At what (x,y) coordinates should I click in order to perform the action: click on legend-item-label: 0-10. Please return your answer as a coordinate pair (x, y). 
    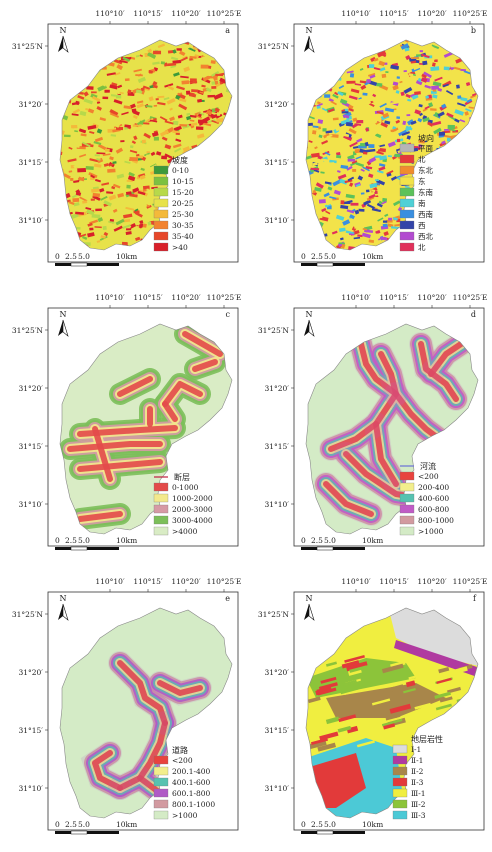
    Looking at the image, I should click on (180, 170).